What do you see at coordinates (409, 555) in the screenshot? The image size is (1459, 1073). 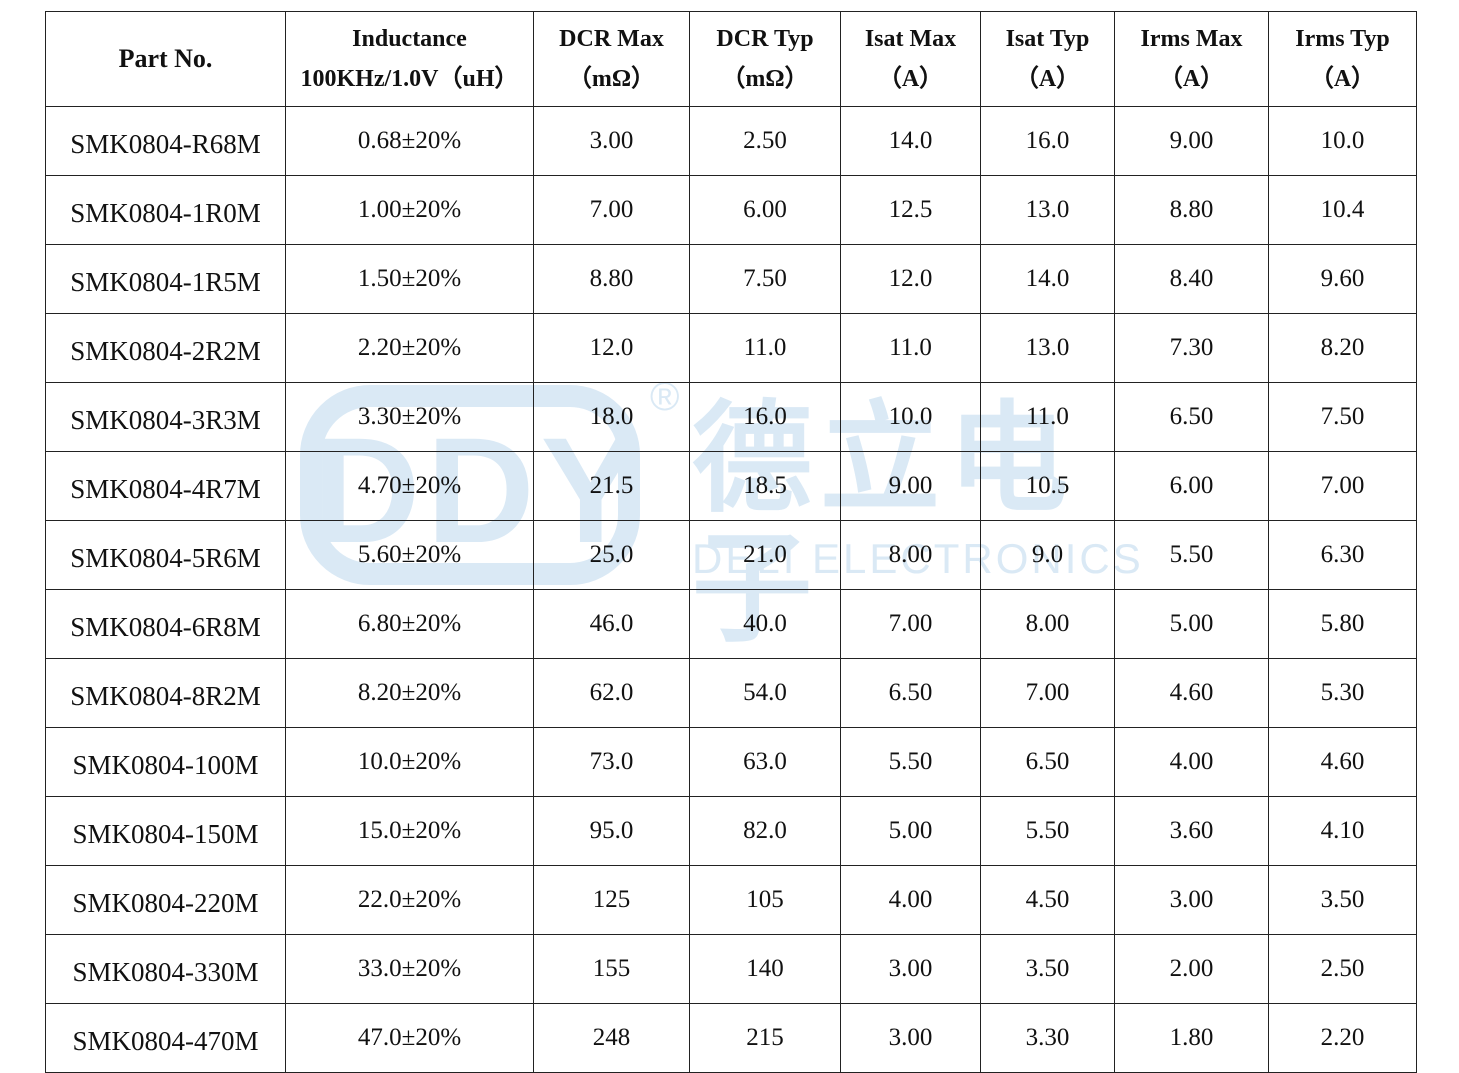 I see `inductance-cell: 5.60±20%` at bounding box center [409, 555].